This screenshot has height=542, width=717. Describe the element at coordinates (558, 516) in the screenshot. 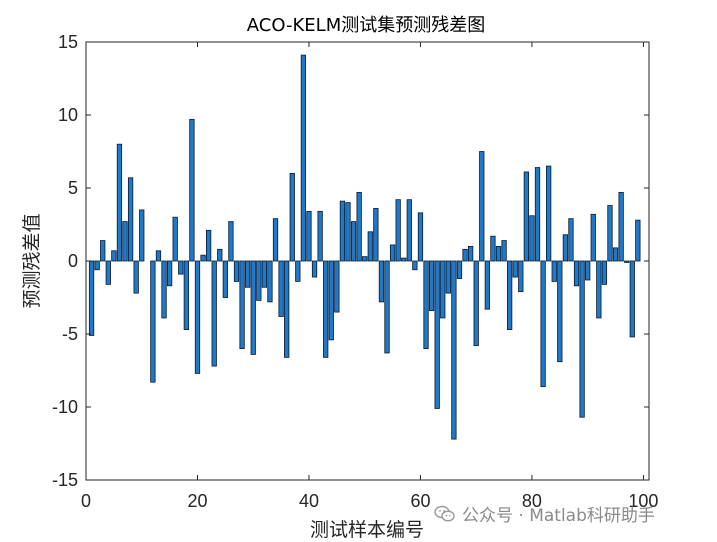

I see `watermark-text: 公众号 · Matlab科研助手` at that location.